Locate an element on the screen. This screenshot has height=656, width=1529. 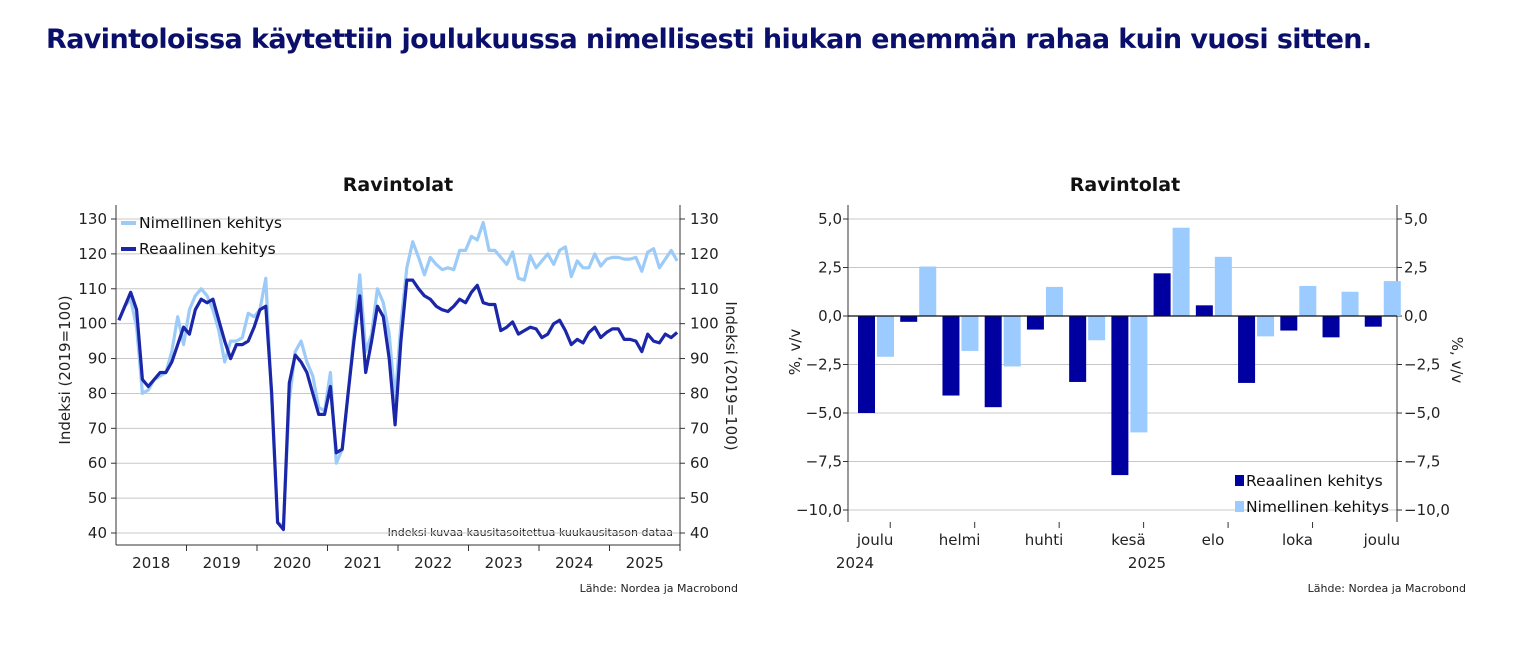
x-tick-label: 2025 is located at coordinates (645, 563).